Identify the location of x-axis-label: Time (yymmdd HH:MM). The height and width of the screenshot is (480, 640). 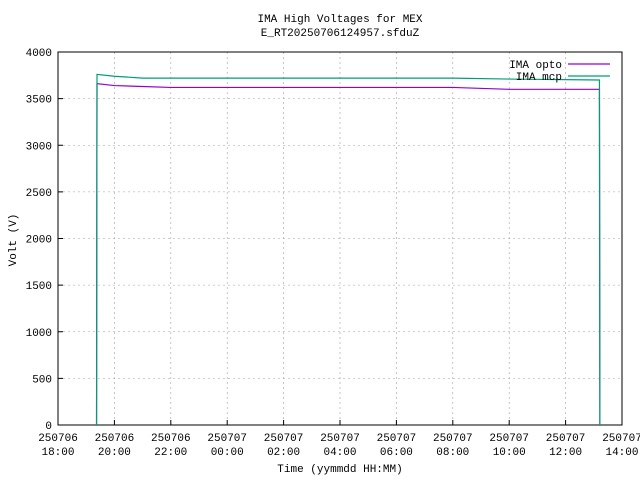
(339, 470).